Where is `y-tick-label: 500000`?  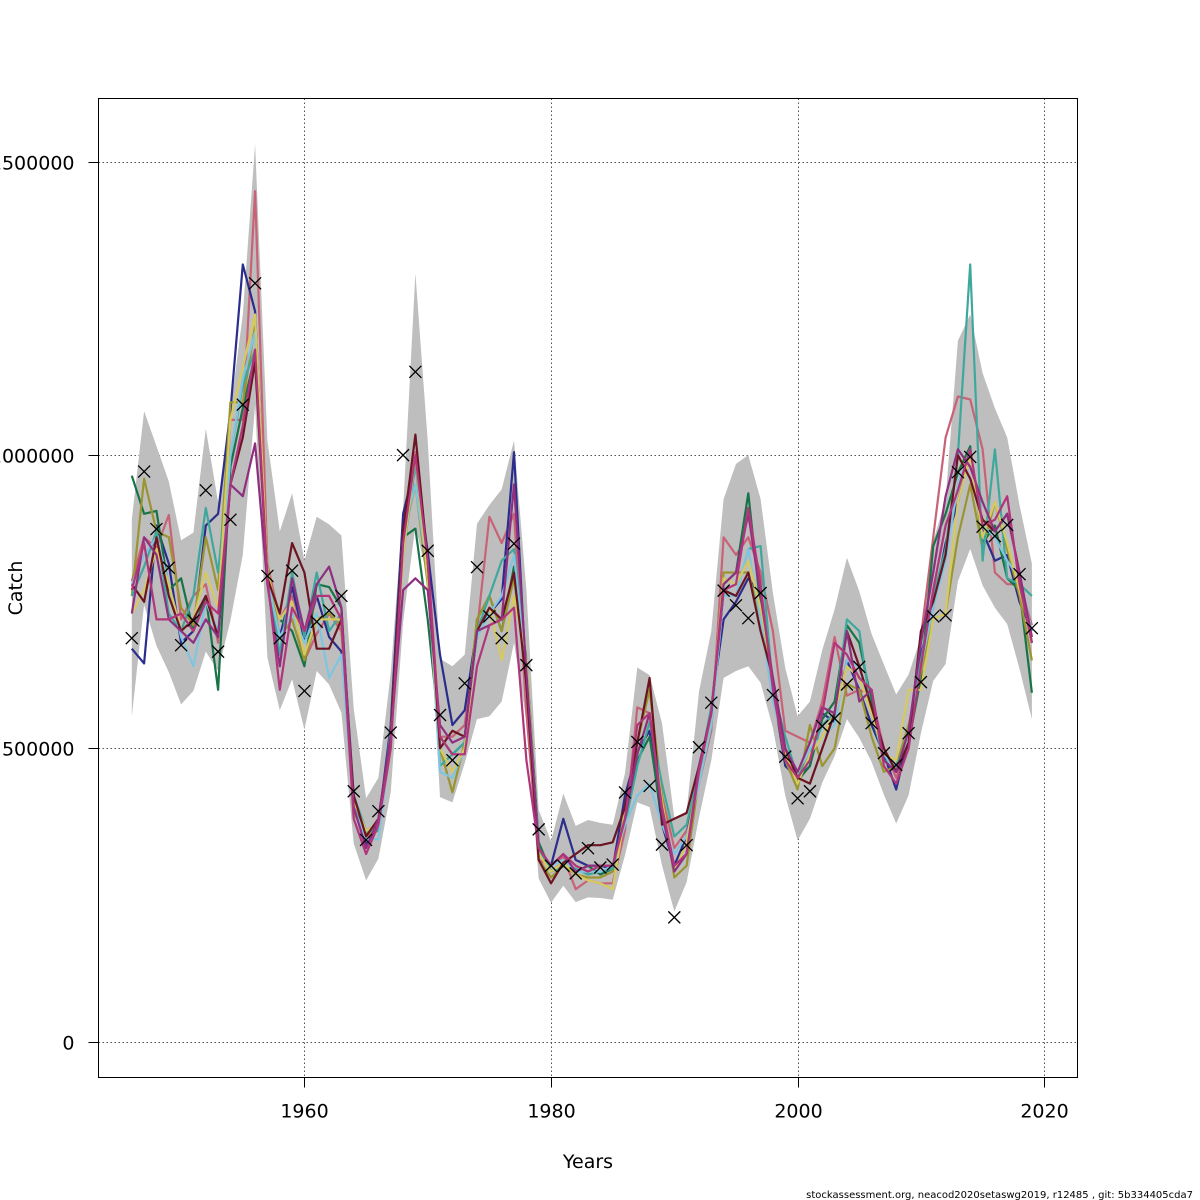 y-tick-label: 500000 is located at coordinates (38, 750).